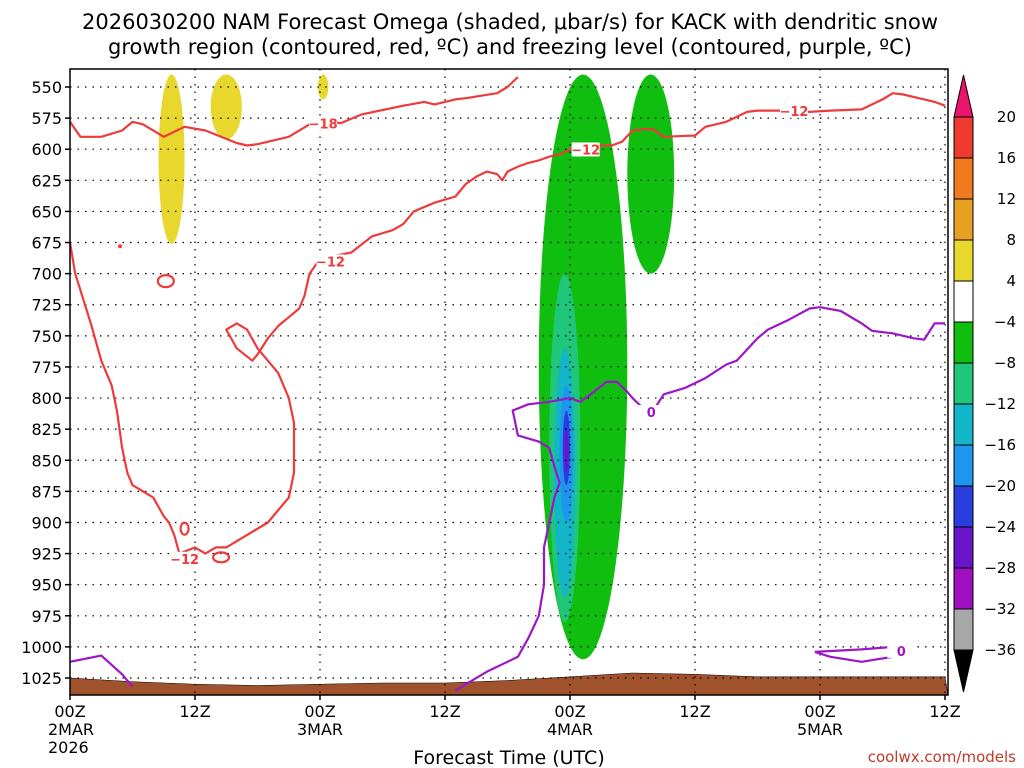 The height and width of the screenshot is (768, 1024). I want to click on colorbar-label-5: −4, so click(1005, 322).